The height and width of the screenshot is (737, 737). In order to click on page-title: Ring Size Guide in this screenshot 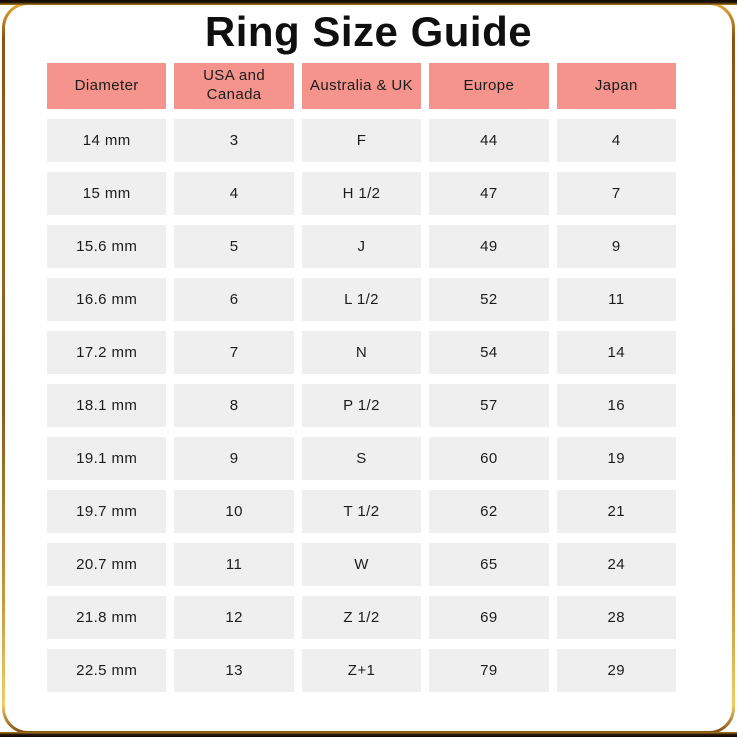, I will do `click(368, 31)`.